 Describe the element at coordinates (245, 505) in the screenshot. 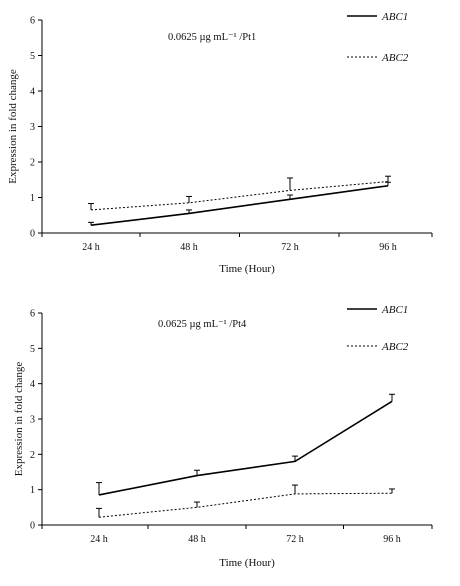

I see `series-line-abc2` at that location.